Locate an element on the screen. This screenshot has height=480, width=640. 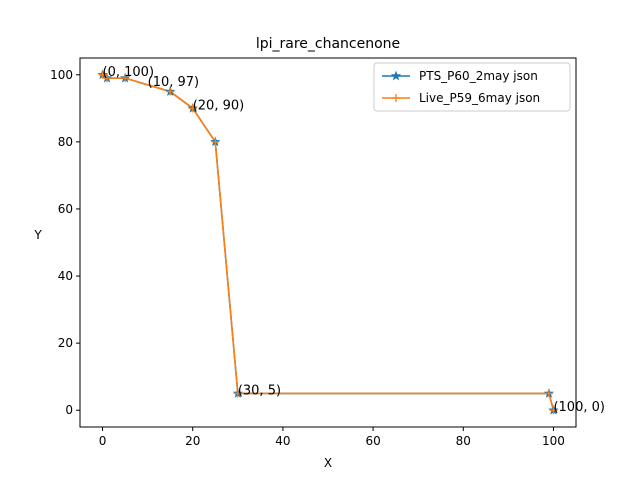
y-tick-label: 80 is located at coordinates (65, 142).